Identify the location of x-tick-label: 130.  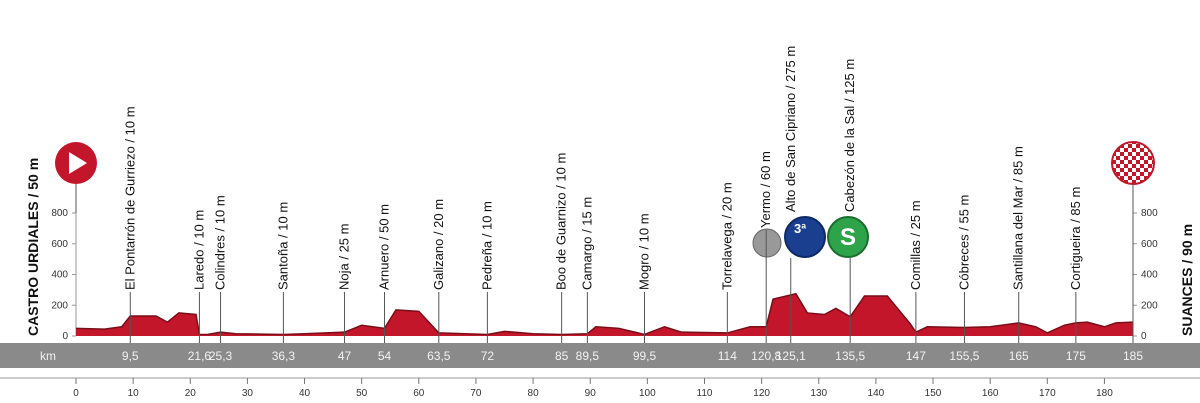
(818, 393).